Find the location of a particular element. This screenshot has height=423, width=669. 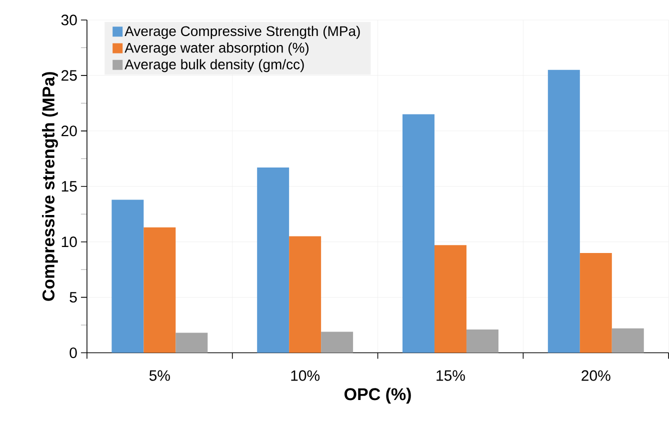

x-tick-label: 20% is located at coordinates (596, 376).